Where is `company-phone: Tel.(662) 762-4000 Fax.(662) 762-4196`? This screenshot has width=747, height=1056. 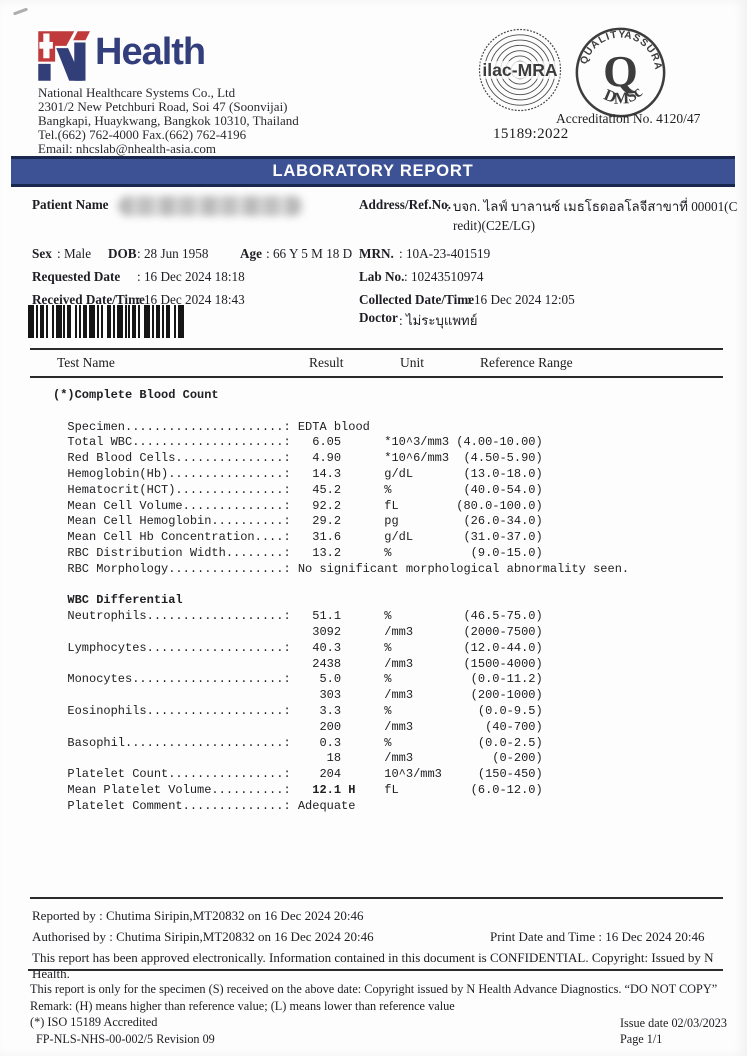
company-phone: Tel.(662) 762-4000 Fax.(662) 762-4196 is located at coordinates (142, 134).